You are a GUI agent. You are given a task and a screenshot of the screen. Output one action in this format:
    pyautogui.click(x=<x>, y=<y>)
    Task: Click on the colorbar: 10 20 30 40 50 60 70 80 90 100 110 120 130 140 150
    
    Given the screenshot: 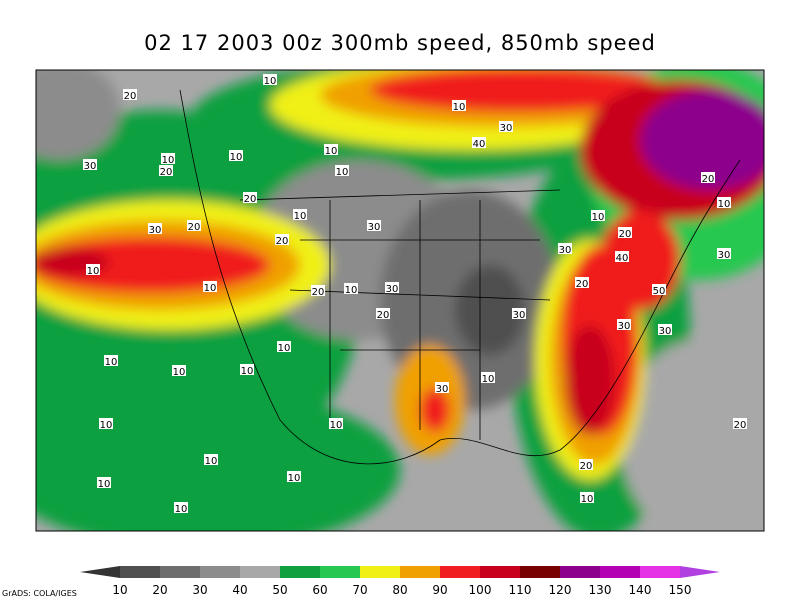 What is the action you would take?
    pyautogui.click(x=400, y=581)
    